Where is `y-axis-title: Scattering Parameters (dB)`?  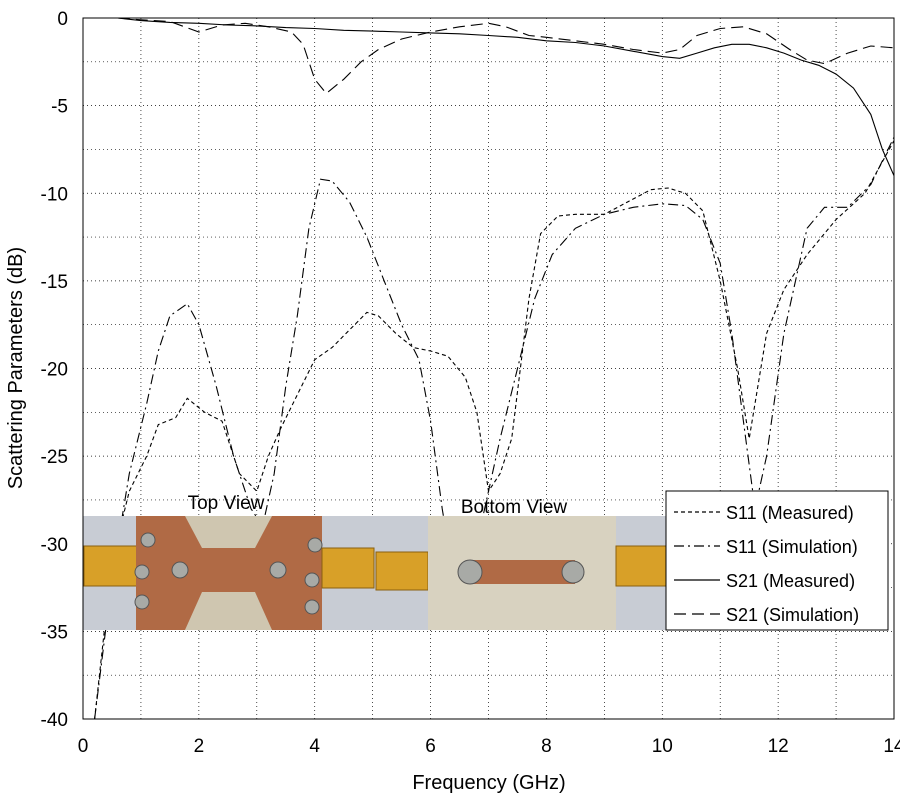 y-axis-title: Scattering Parameters (dB) is located at coordinates (16, 368).